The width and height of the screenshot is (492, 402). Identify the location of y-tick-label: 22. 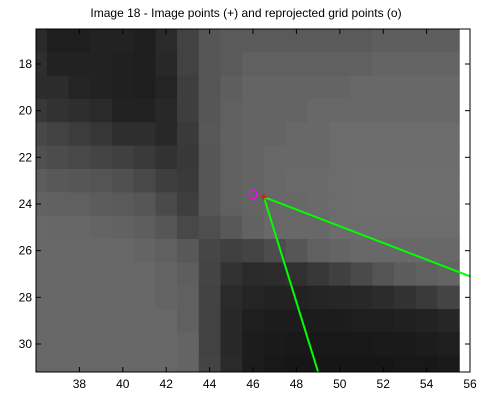
(26, 157).